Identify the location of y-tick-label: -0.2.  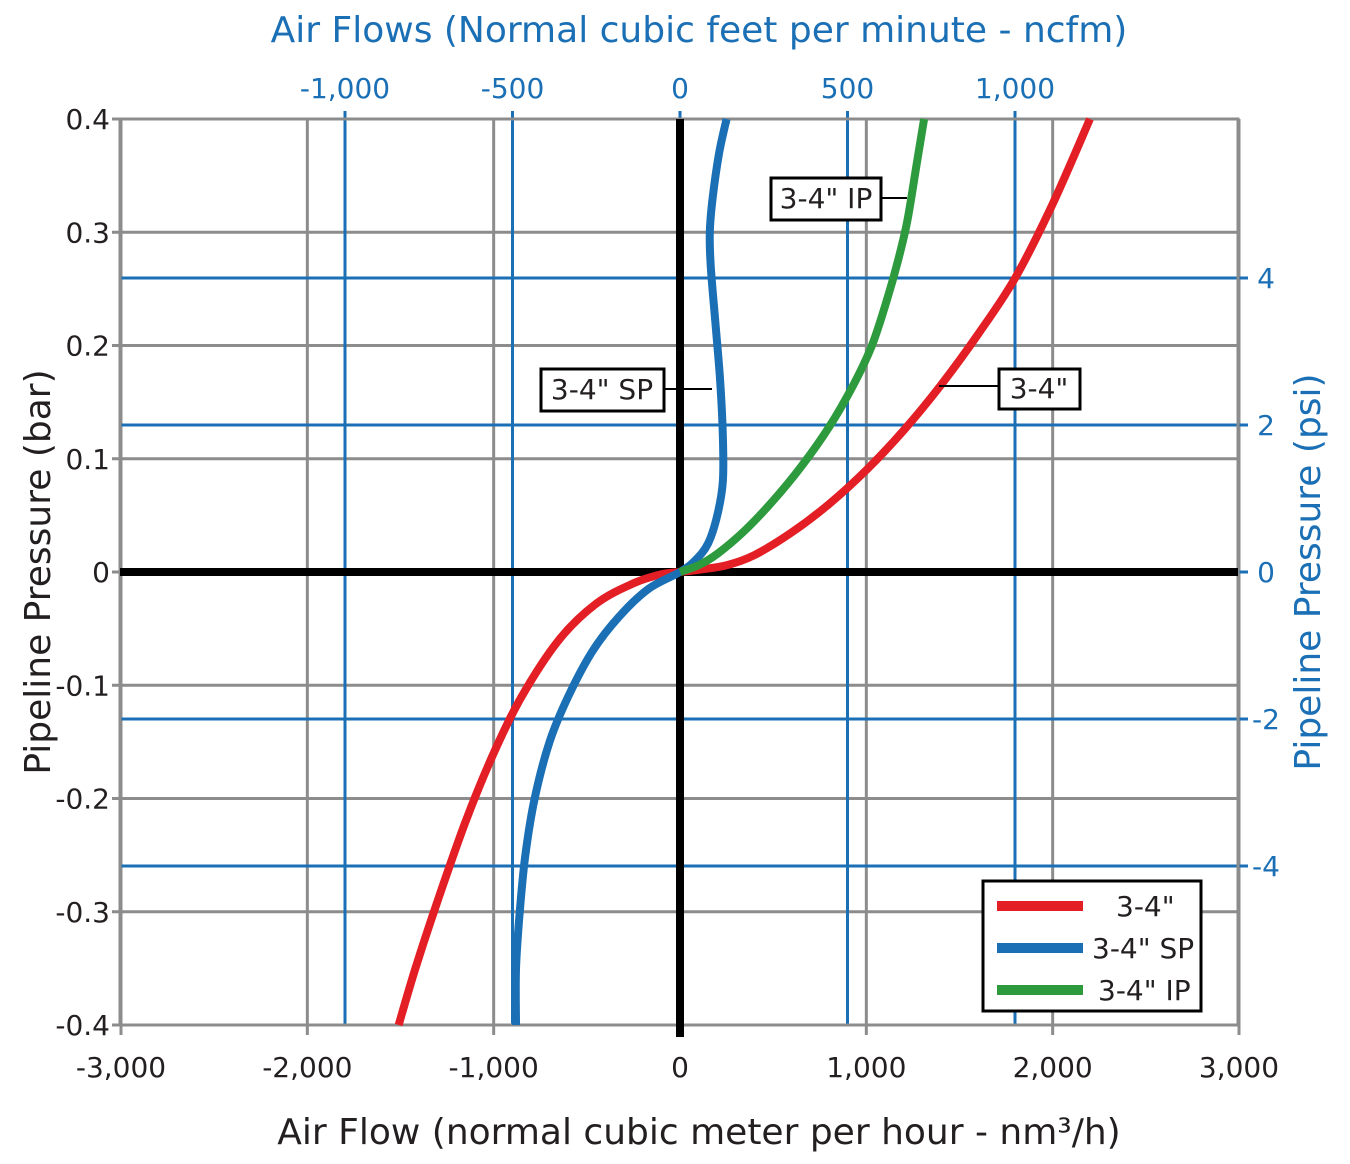
(82, 799).